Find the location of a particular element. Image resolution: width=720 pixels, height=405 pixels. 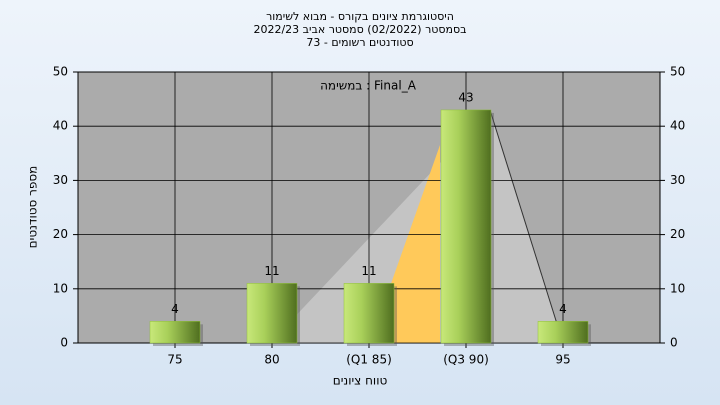

y2-tick-label: 0 is located at coordinates (674, 343).